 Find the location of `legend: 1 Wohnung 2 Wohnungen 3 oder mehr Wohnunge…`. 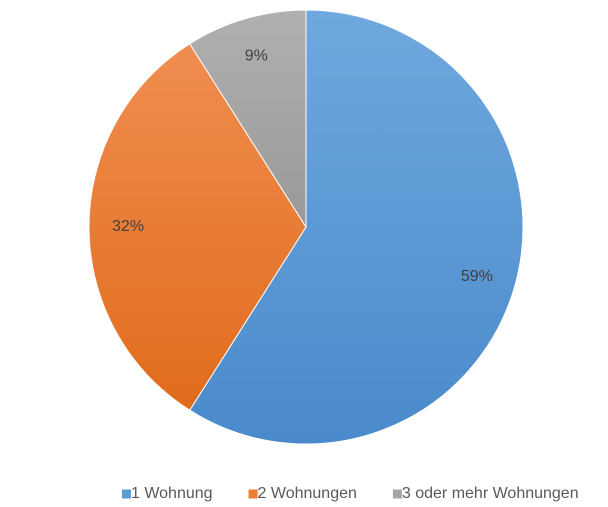

legend: 1 Wohnung 2 Wohnungen 3 oder mehr Wohnunge… is located at coordinates (350, 493).